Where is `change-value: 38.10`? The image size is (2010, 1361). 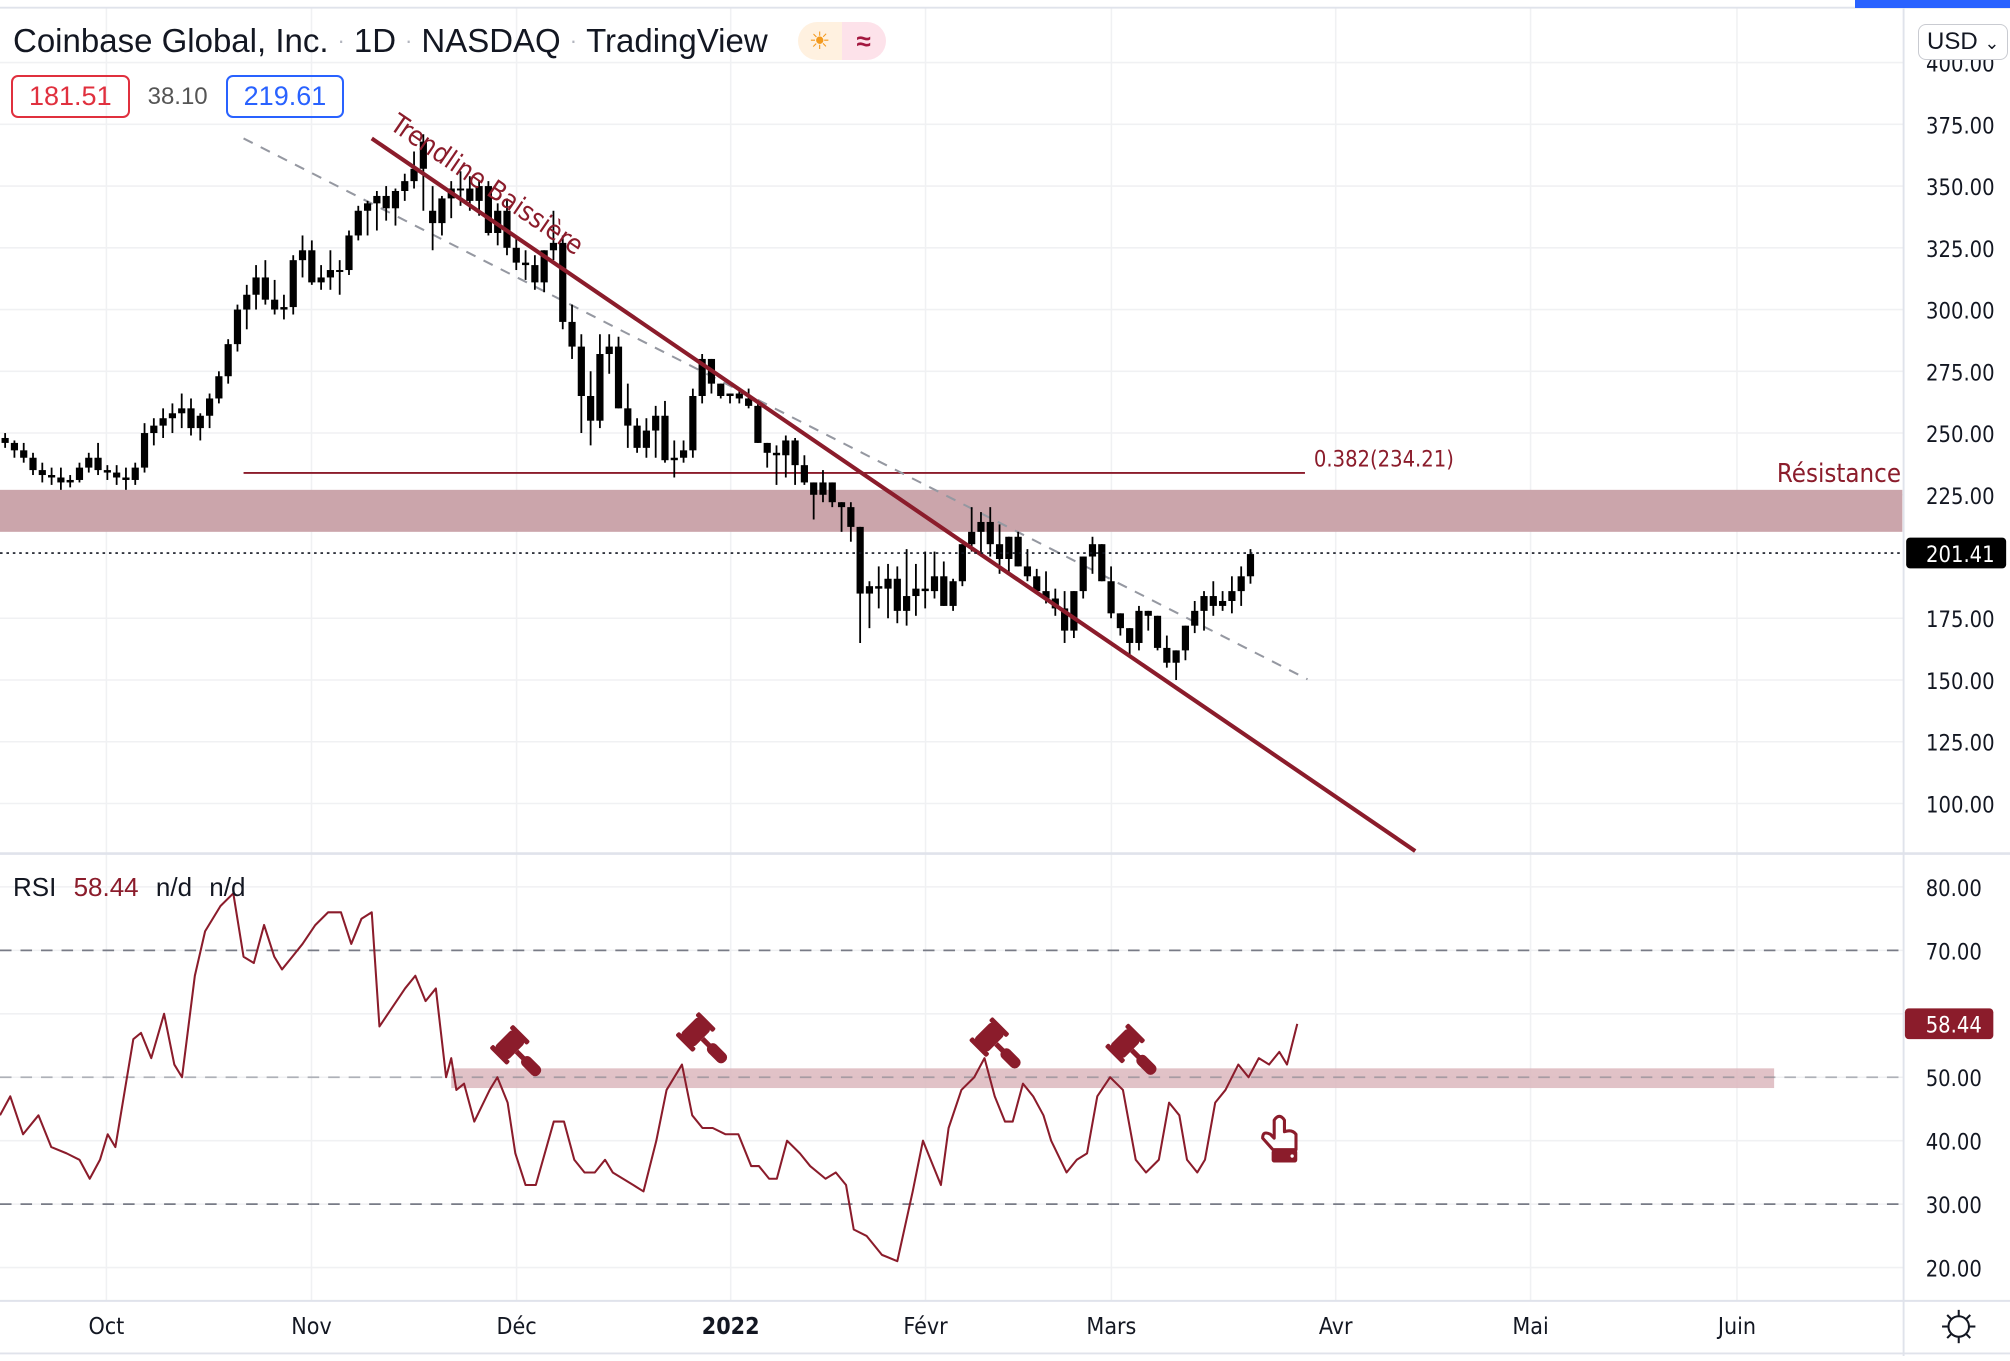
change-value: 38.10 is located at coordinates (177, 96).